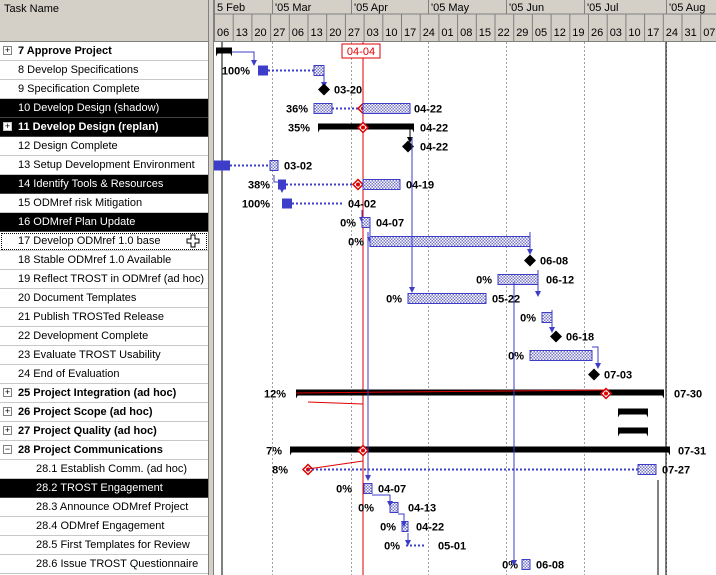 This screenshot has height=575, width=716. Describe the element at coordinates (522, 33) in the screenshot. I see `day-label: 29` at that location.